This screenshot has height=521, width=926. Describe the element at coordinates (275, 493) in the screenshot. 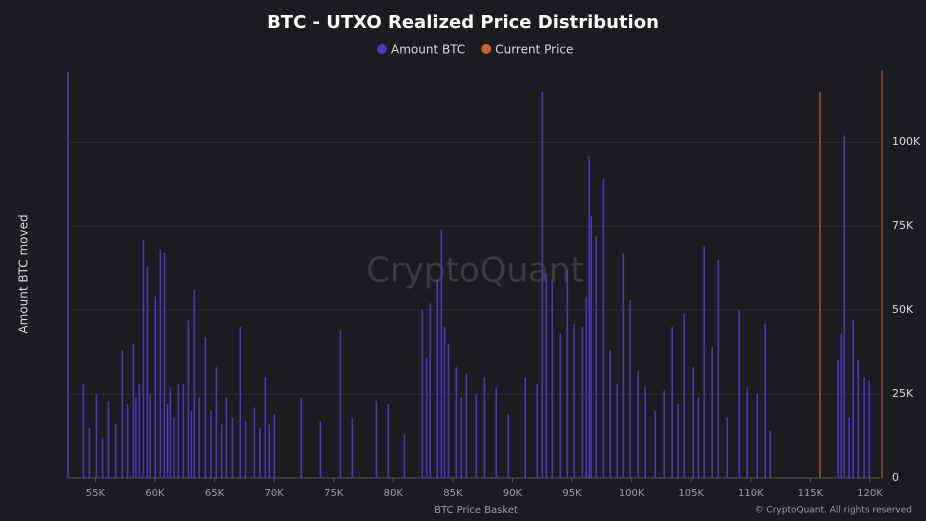

I see `x-tick-label: 70K` at that location.